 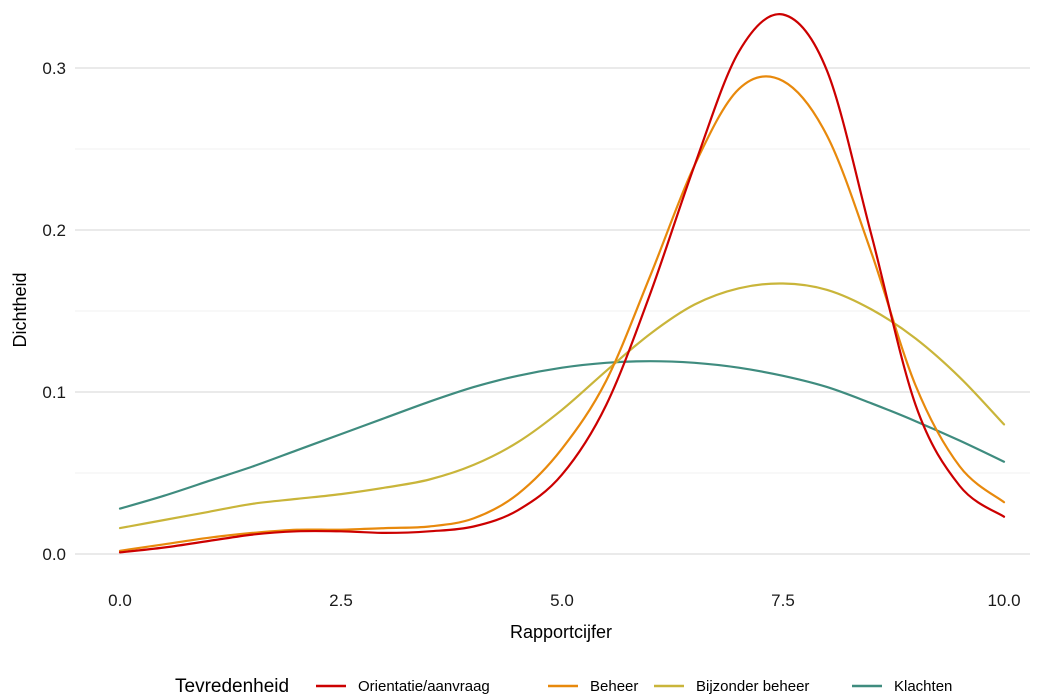 What do you see at coordinates (54, 311) in the screenshot?
I see `y-tick-labels: 0.0 0.1 0.2 0.3` at bounding box center [54, 311].